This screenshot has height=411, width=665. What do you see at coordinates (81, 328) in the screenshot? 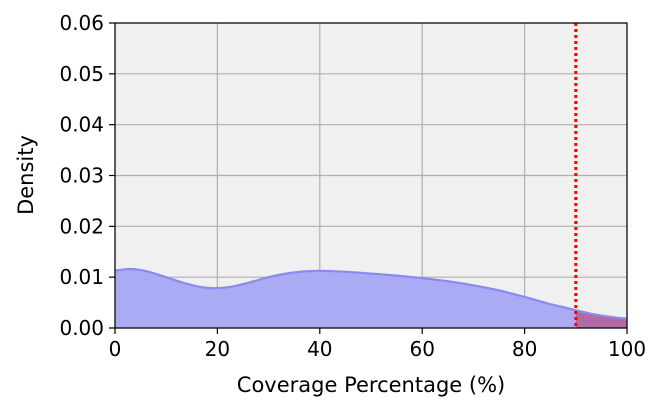
I see `y-tick-label: 0.00` at bounding box center [81, 328].